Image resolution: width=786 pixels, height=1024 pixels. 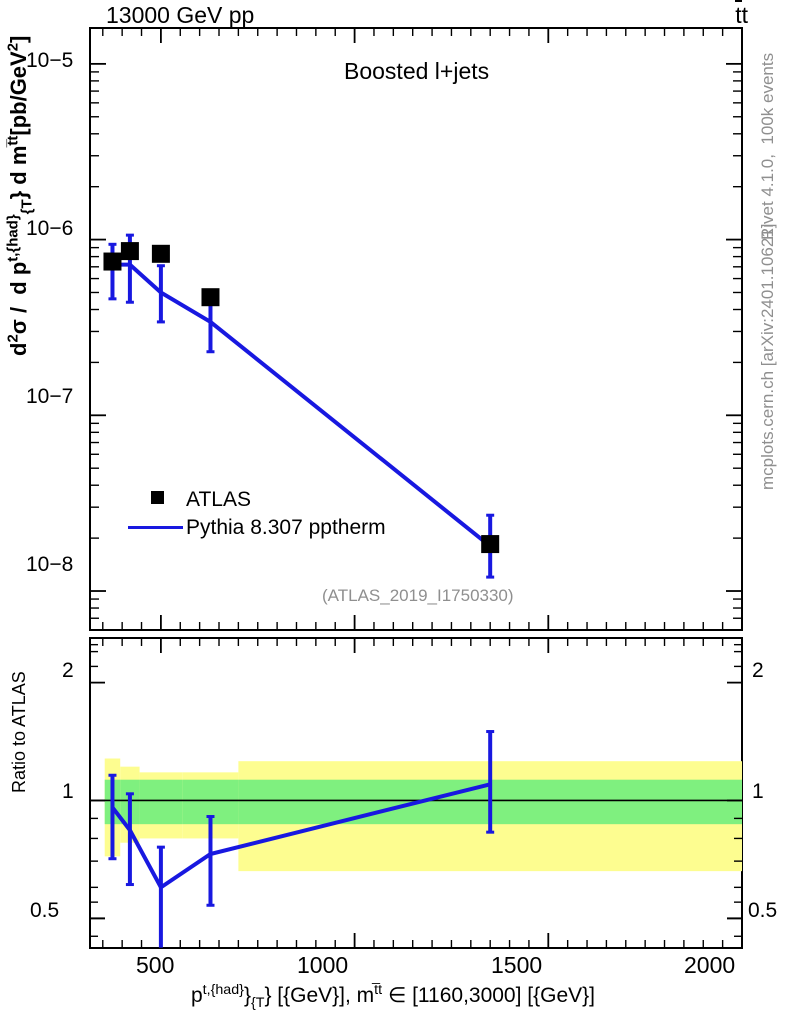 I want to click on beam-label: 13000 GeV pp, so click(x=180, y=15).